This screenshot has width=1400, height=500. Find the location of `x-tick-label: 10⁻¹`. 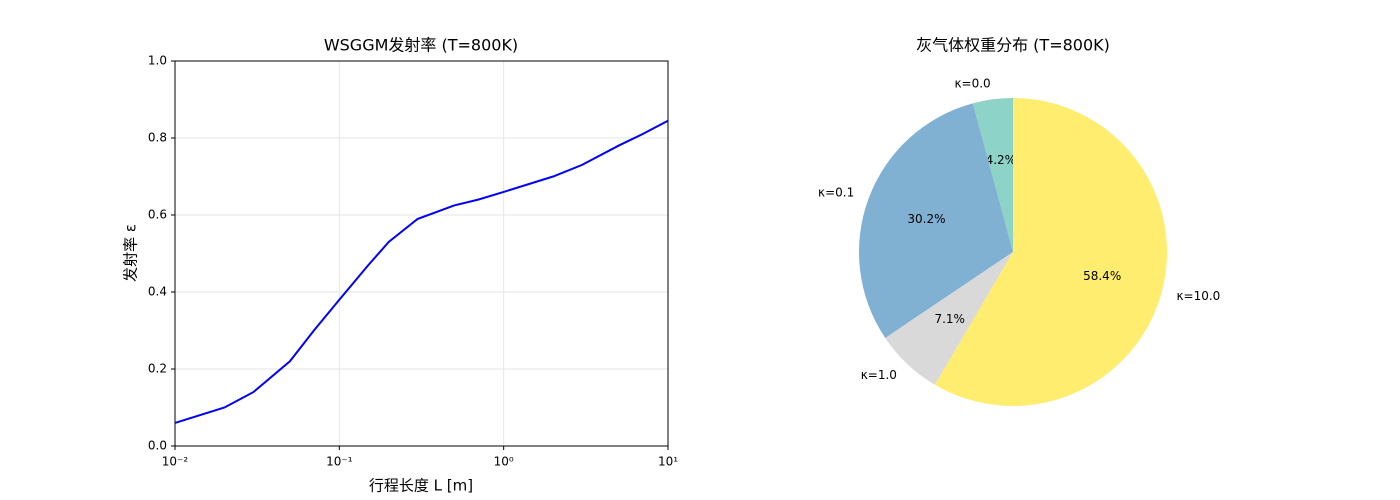

x-tick-label: 10⁻¹ is located at coordinates (339, 462).